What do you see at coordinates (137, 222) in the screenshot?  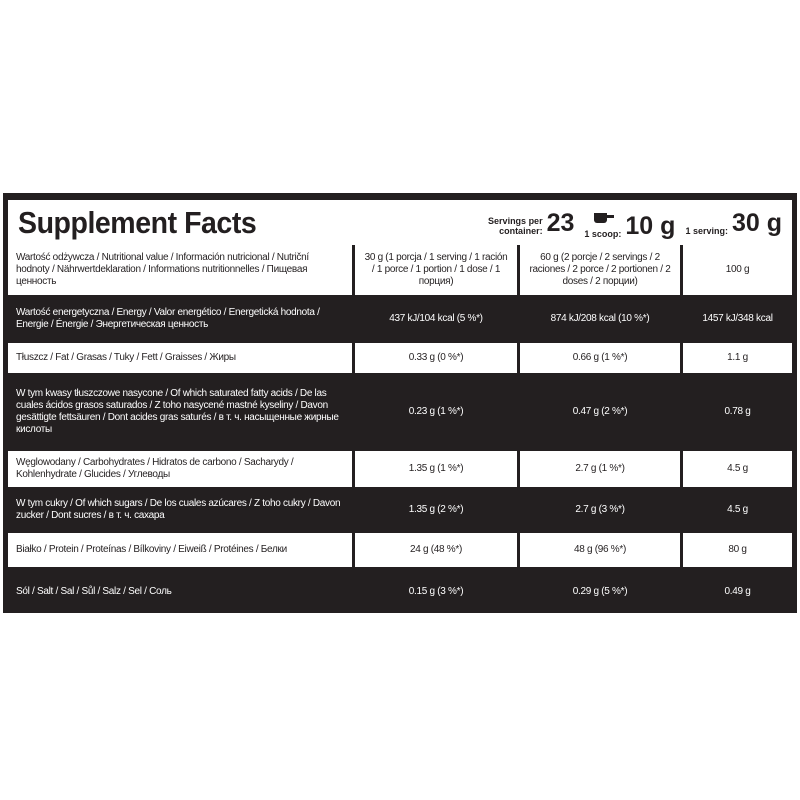 I see `page-title: Supplement Facts` at bounding box center [137, 222].